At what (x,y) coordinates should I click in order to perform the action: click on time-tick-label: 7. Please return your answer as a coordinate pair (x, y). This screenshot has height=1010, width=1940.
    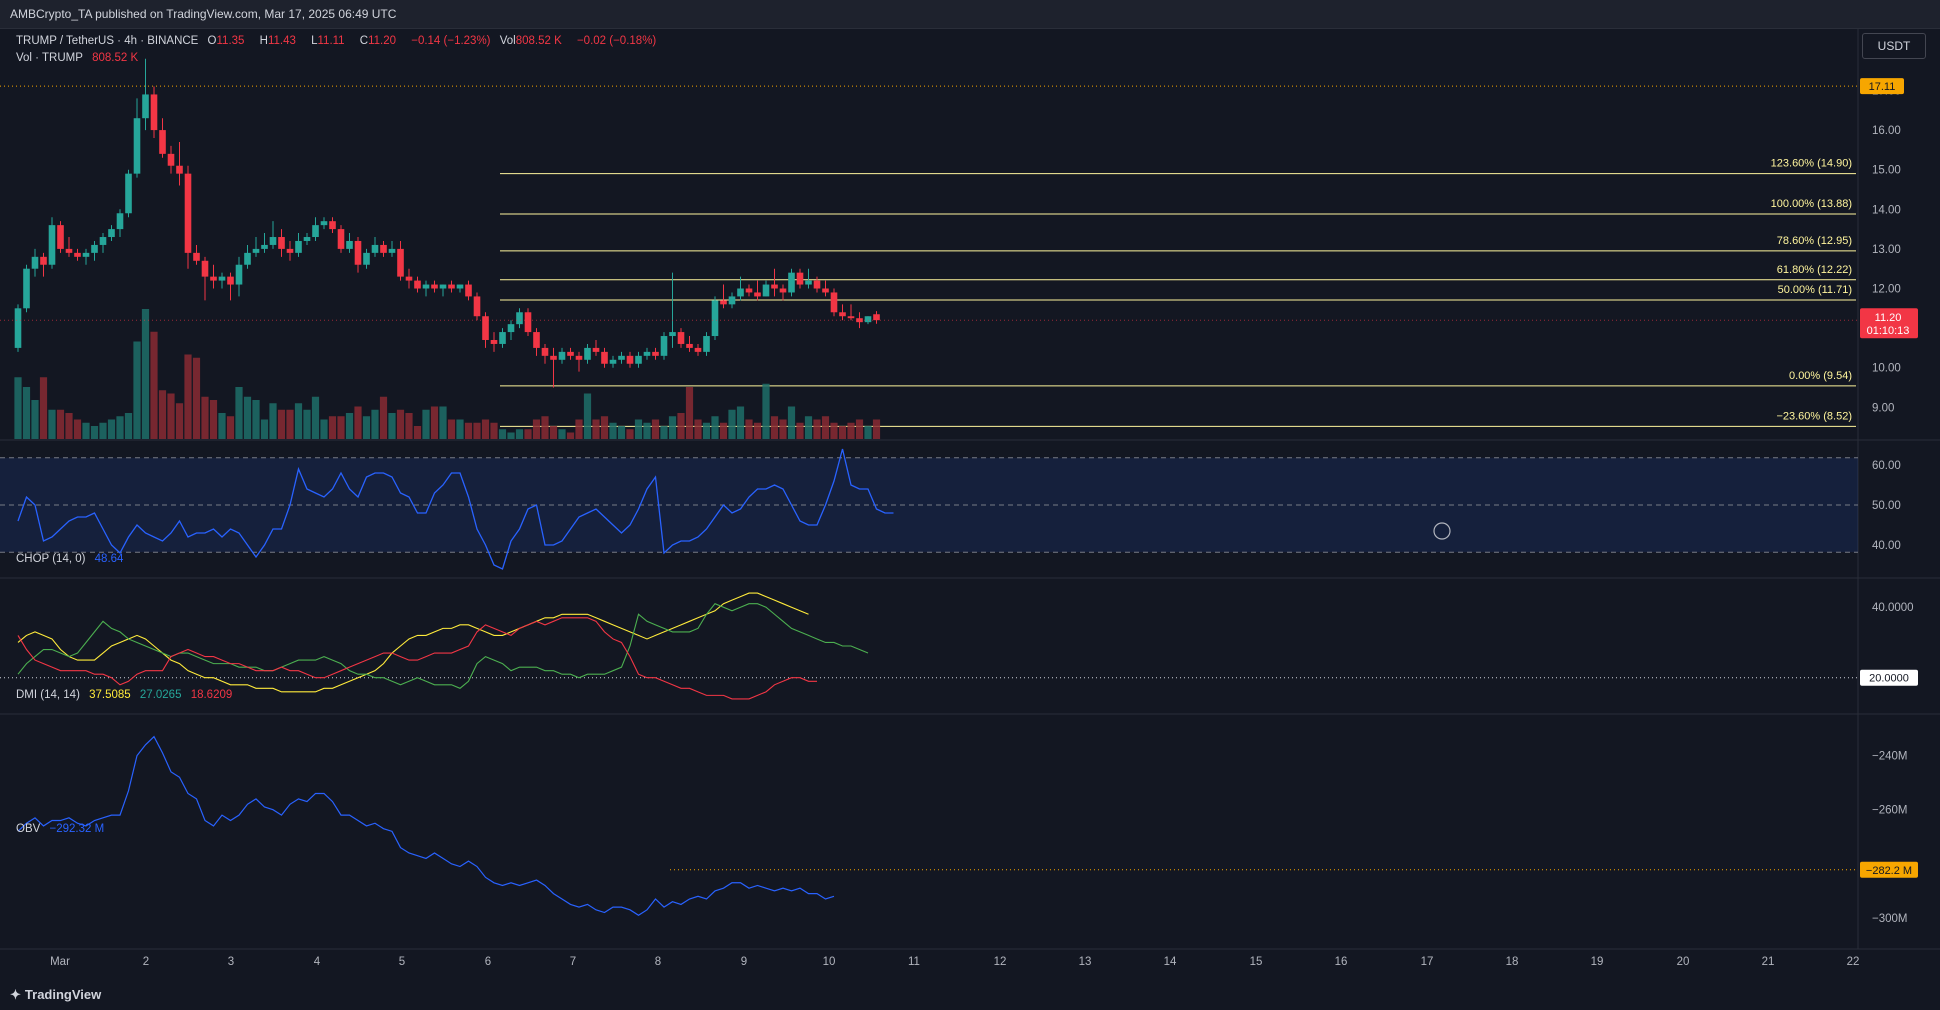
    Looking at the image, I should click on (573, 962).